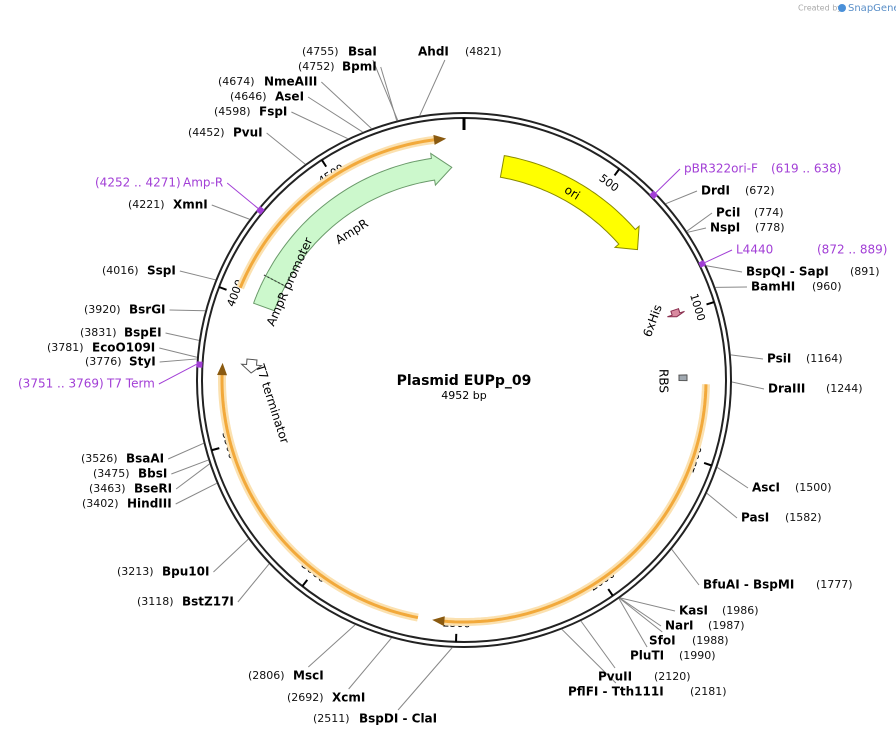  Describe the element at coordinates (721, 169) in the screenshot. I see `primer-name: pBR322ori-F` at that location.